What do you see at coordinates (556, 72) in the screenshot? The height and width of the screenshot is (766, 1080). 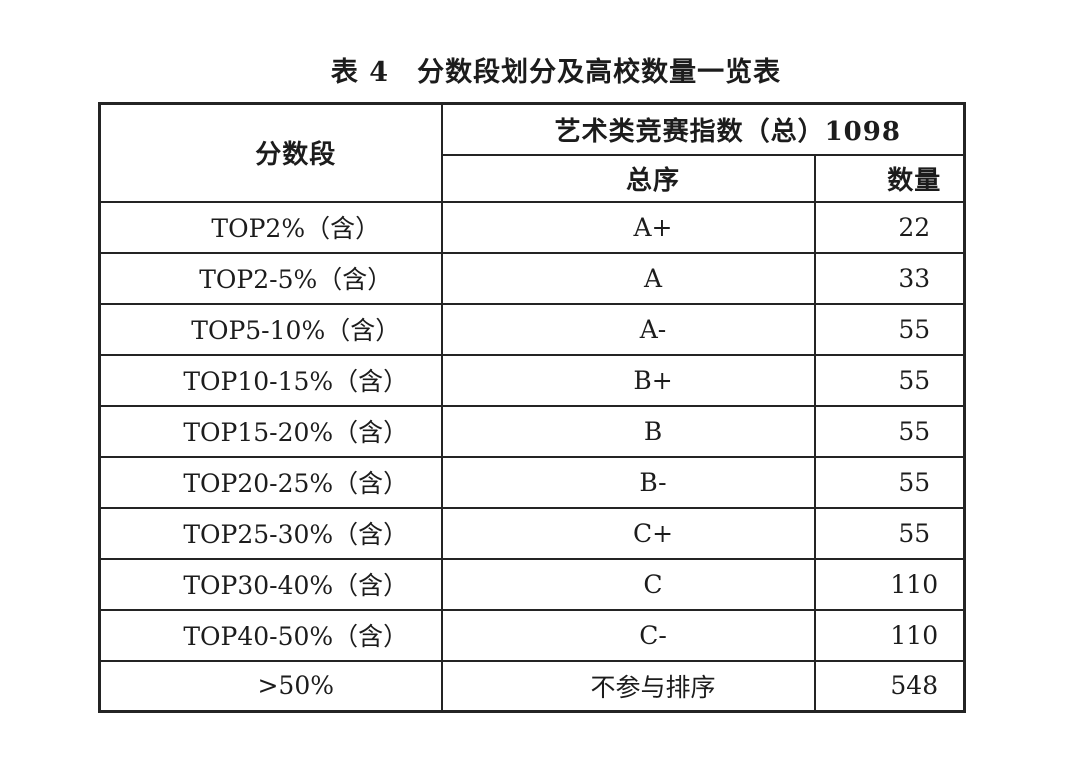 I see `table-title: 表 4 分数段划分及高校数量一览表` at bounding box center [556, 72].